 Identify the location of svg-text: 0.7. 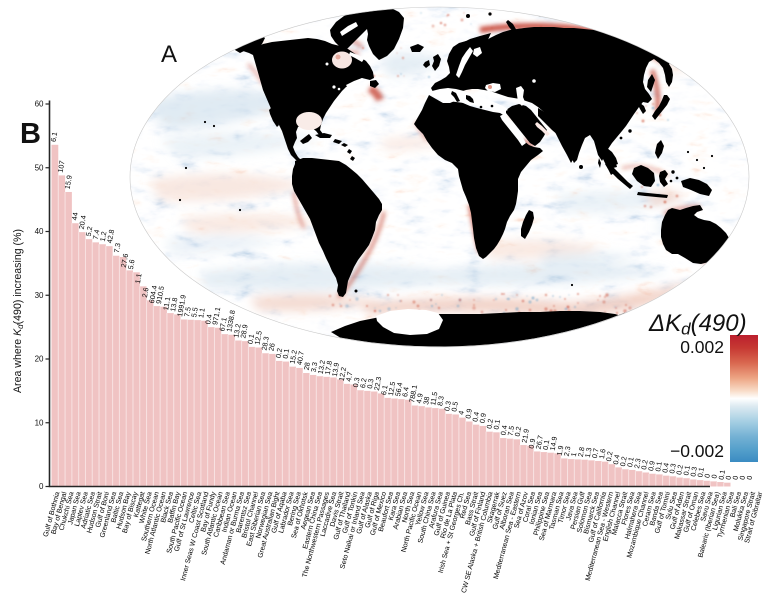
(595, 452).